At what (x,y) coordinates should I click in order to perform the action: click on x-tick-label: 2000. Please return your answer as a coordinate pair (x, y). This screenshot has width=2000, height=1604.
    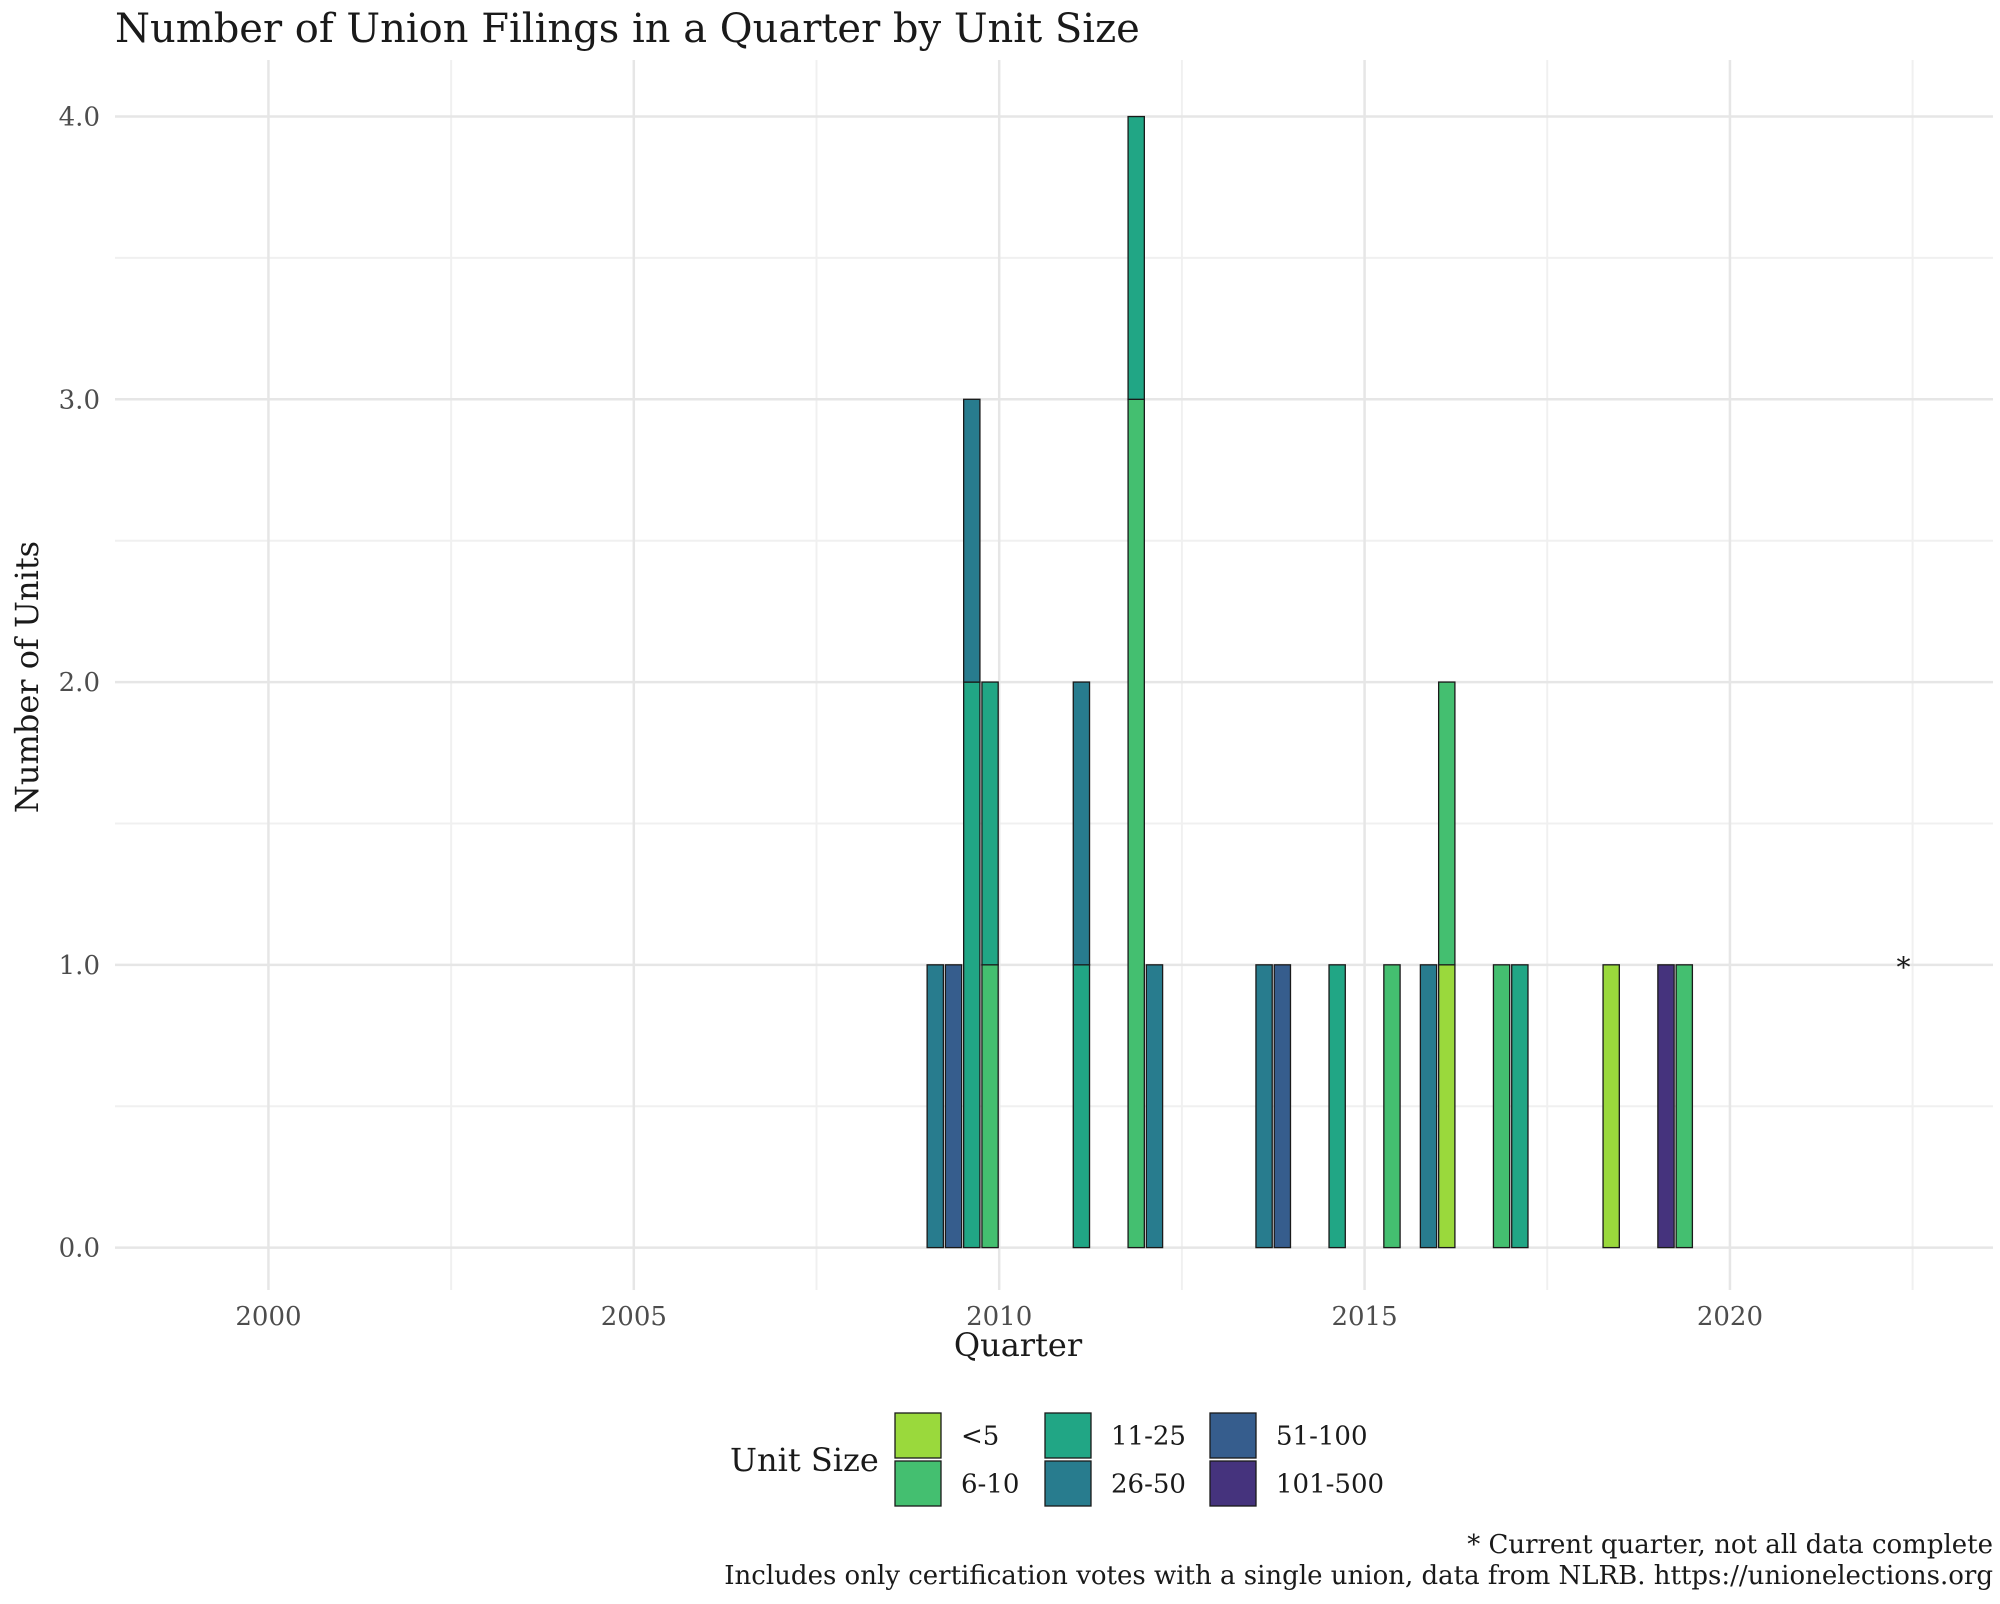
    Looking at the image, I should click on (268, 1317).